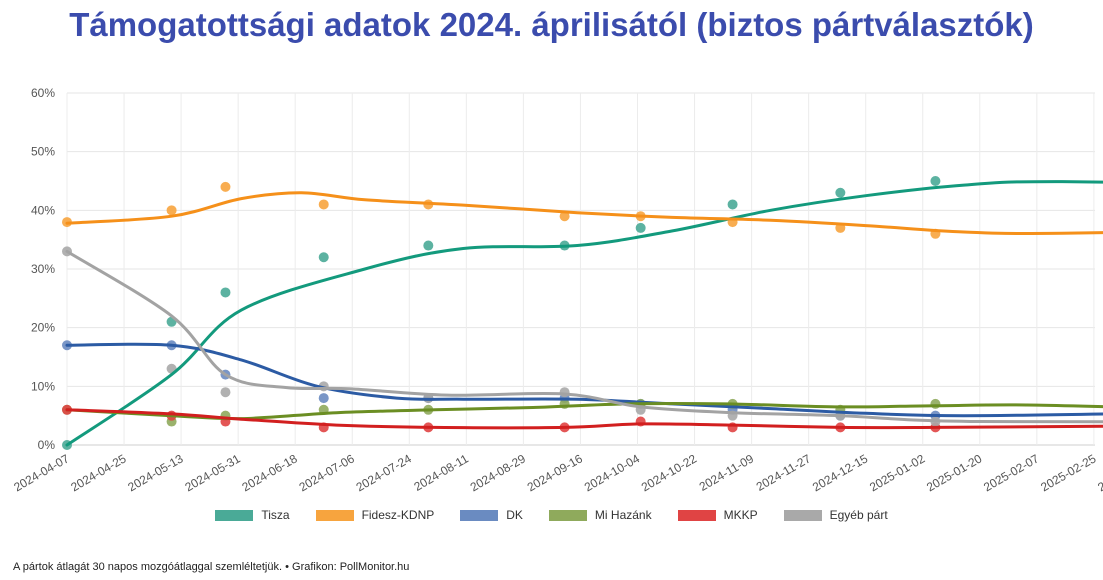 Image resolution: width=1103 pixels, height=580 pixels. Describe the element at coordinates (275, 515) in the screenshot. I see `legend-label: Tisza` at that location.